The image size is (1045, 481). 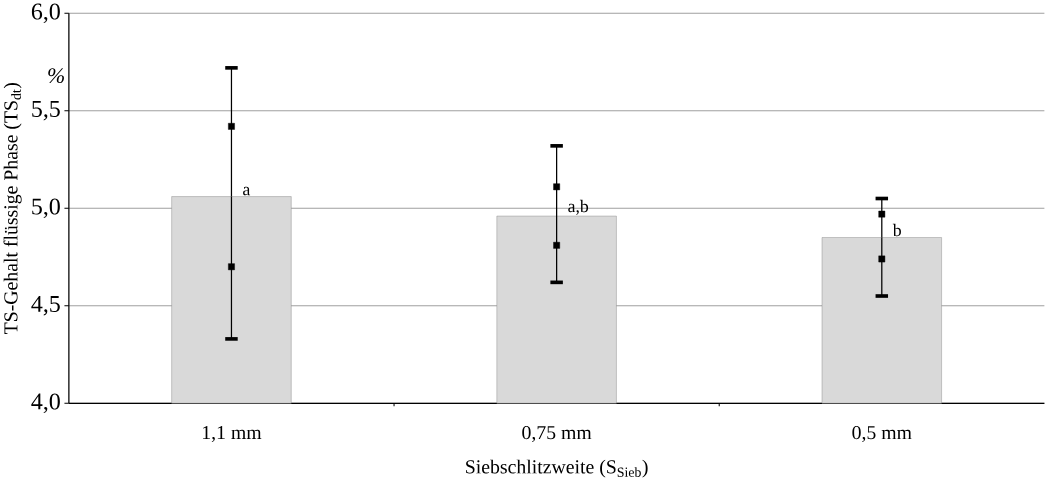 I want to click on annotation: b, so click(x=896, y=230).